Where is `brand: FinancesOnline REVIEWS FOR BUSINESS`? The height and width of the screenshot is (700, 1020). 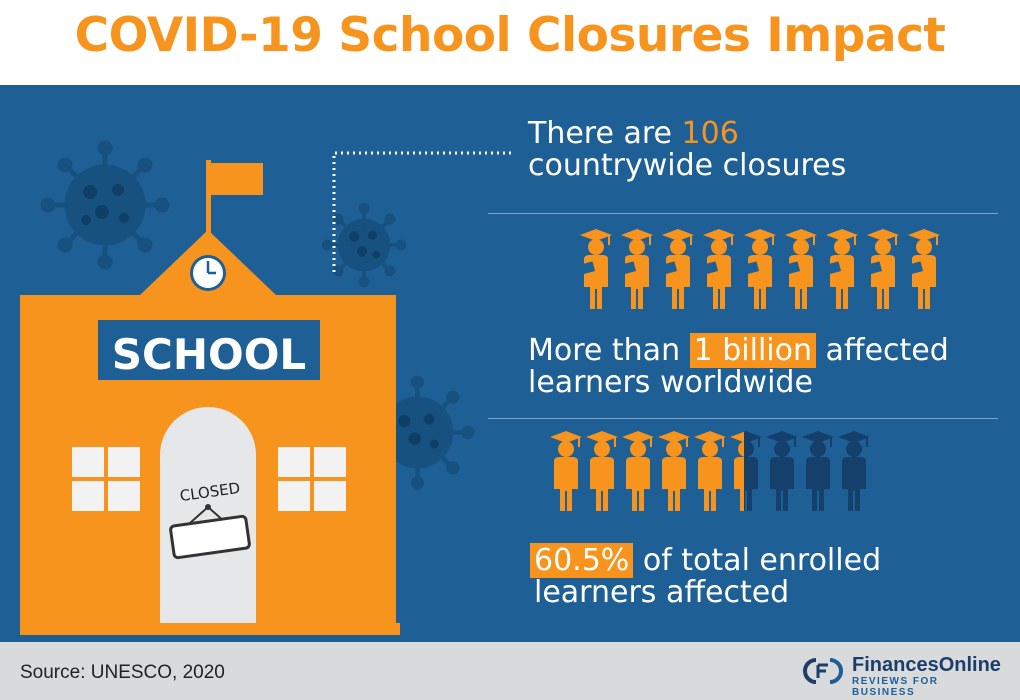 brand: FinancesOnline REVIEWS FOR BUSINESS is located at coordinates (901, 676).